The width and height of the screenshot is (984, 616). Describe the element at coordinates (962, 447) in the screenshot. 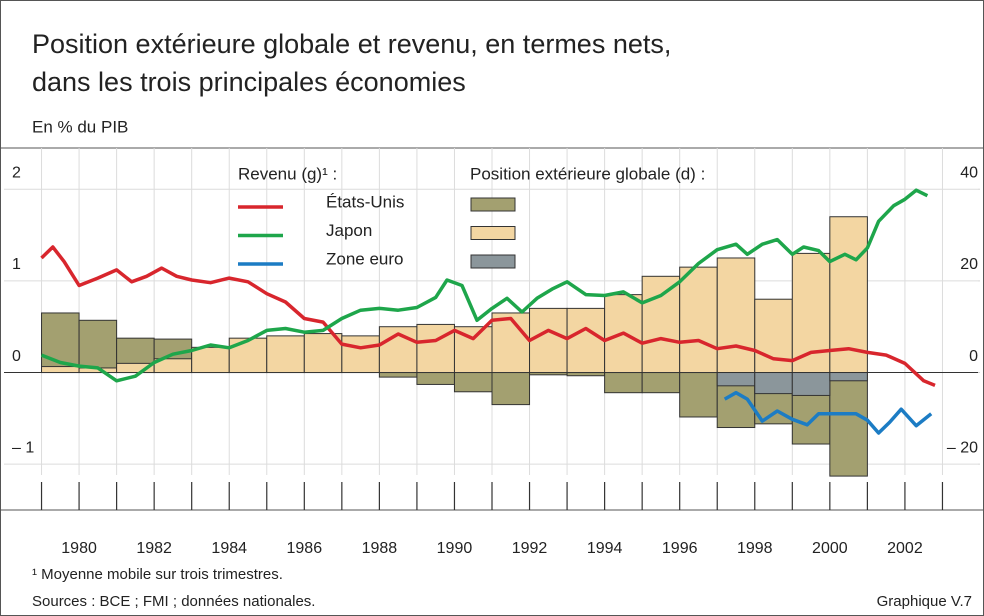

I see `y2-tick-label: – 20` at that location.